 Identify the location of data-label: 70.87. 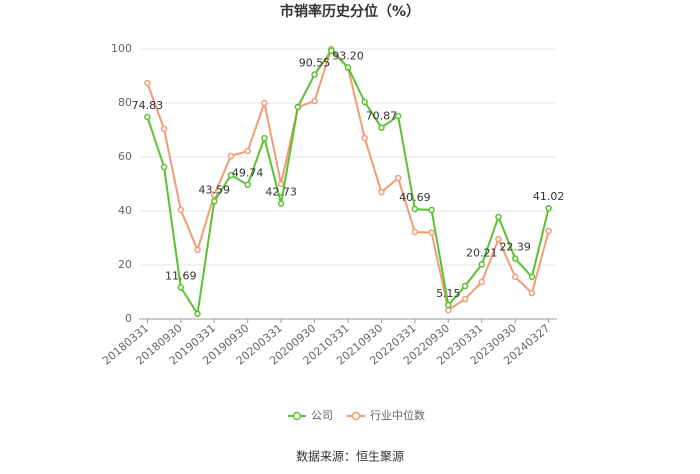
(382, 116).